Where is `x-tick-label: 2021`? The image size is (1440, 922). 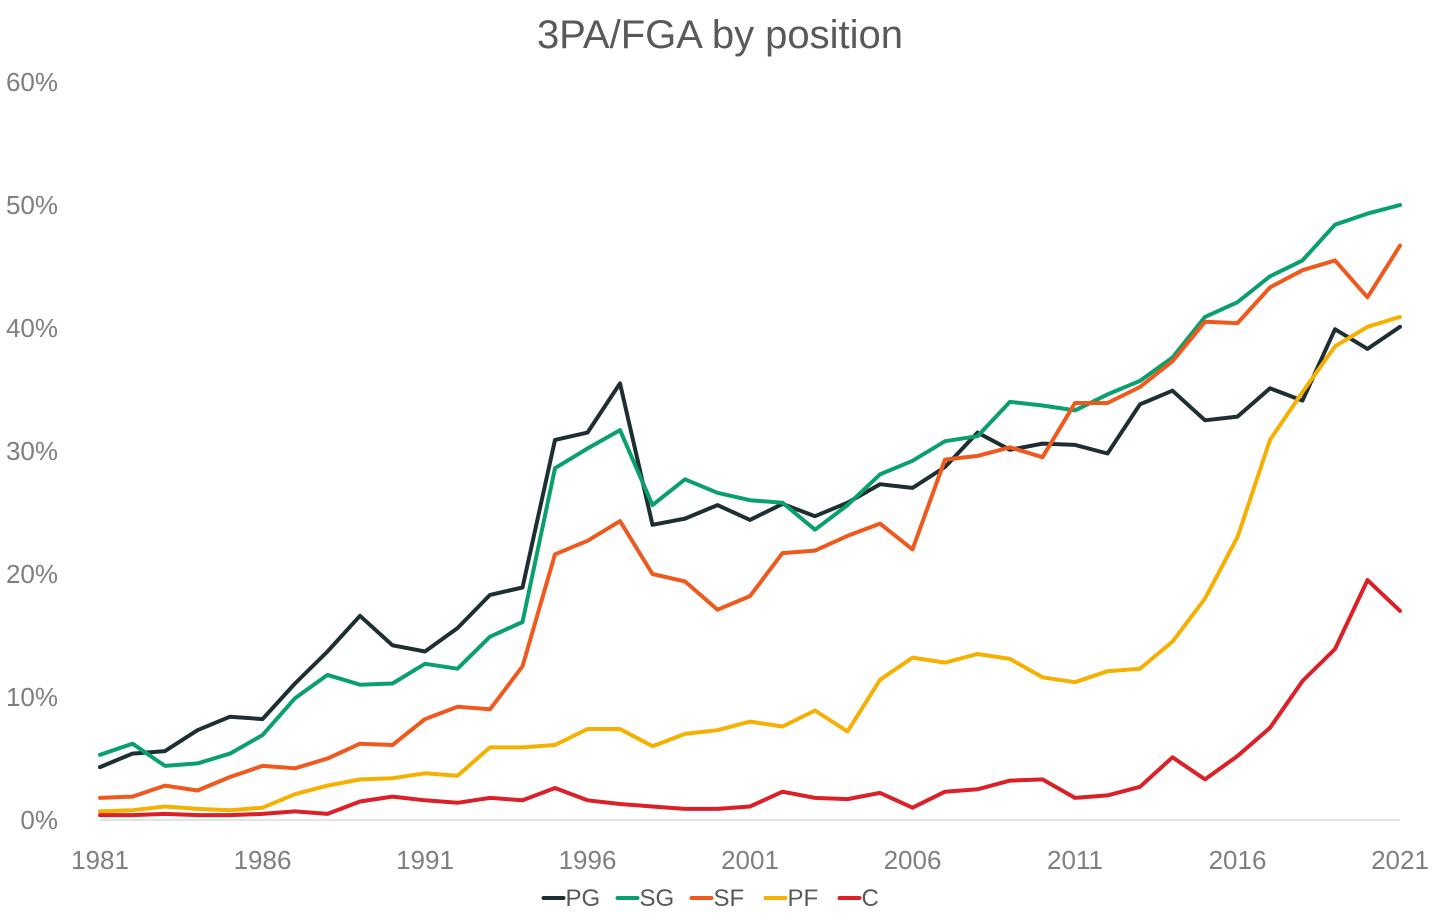
x-tick-label: 2021 is located at coordinates (1400, 860).